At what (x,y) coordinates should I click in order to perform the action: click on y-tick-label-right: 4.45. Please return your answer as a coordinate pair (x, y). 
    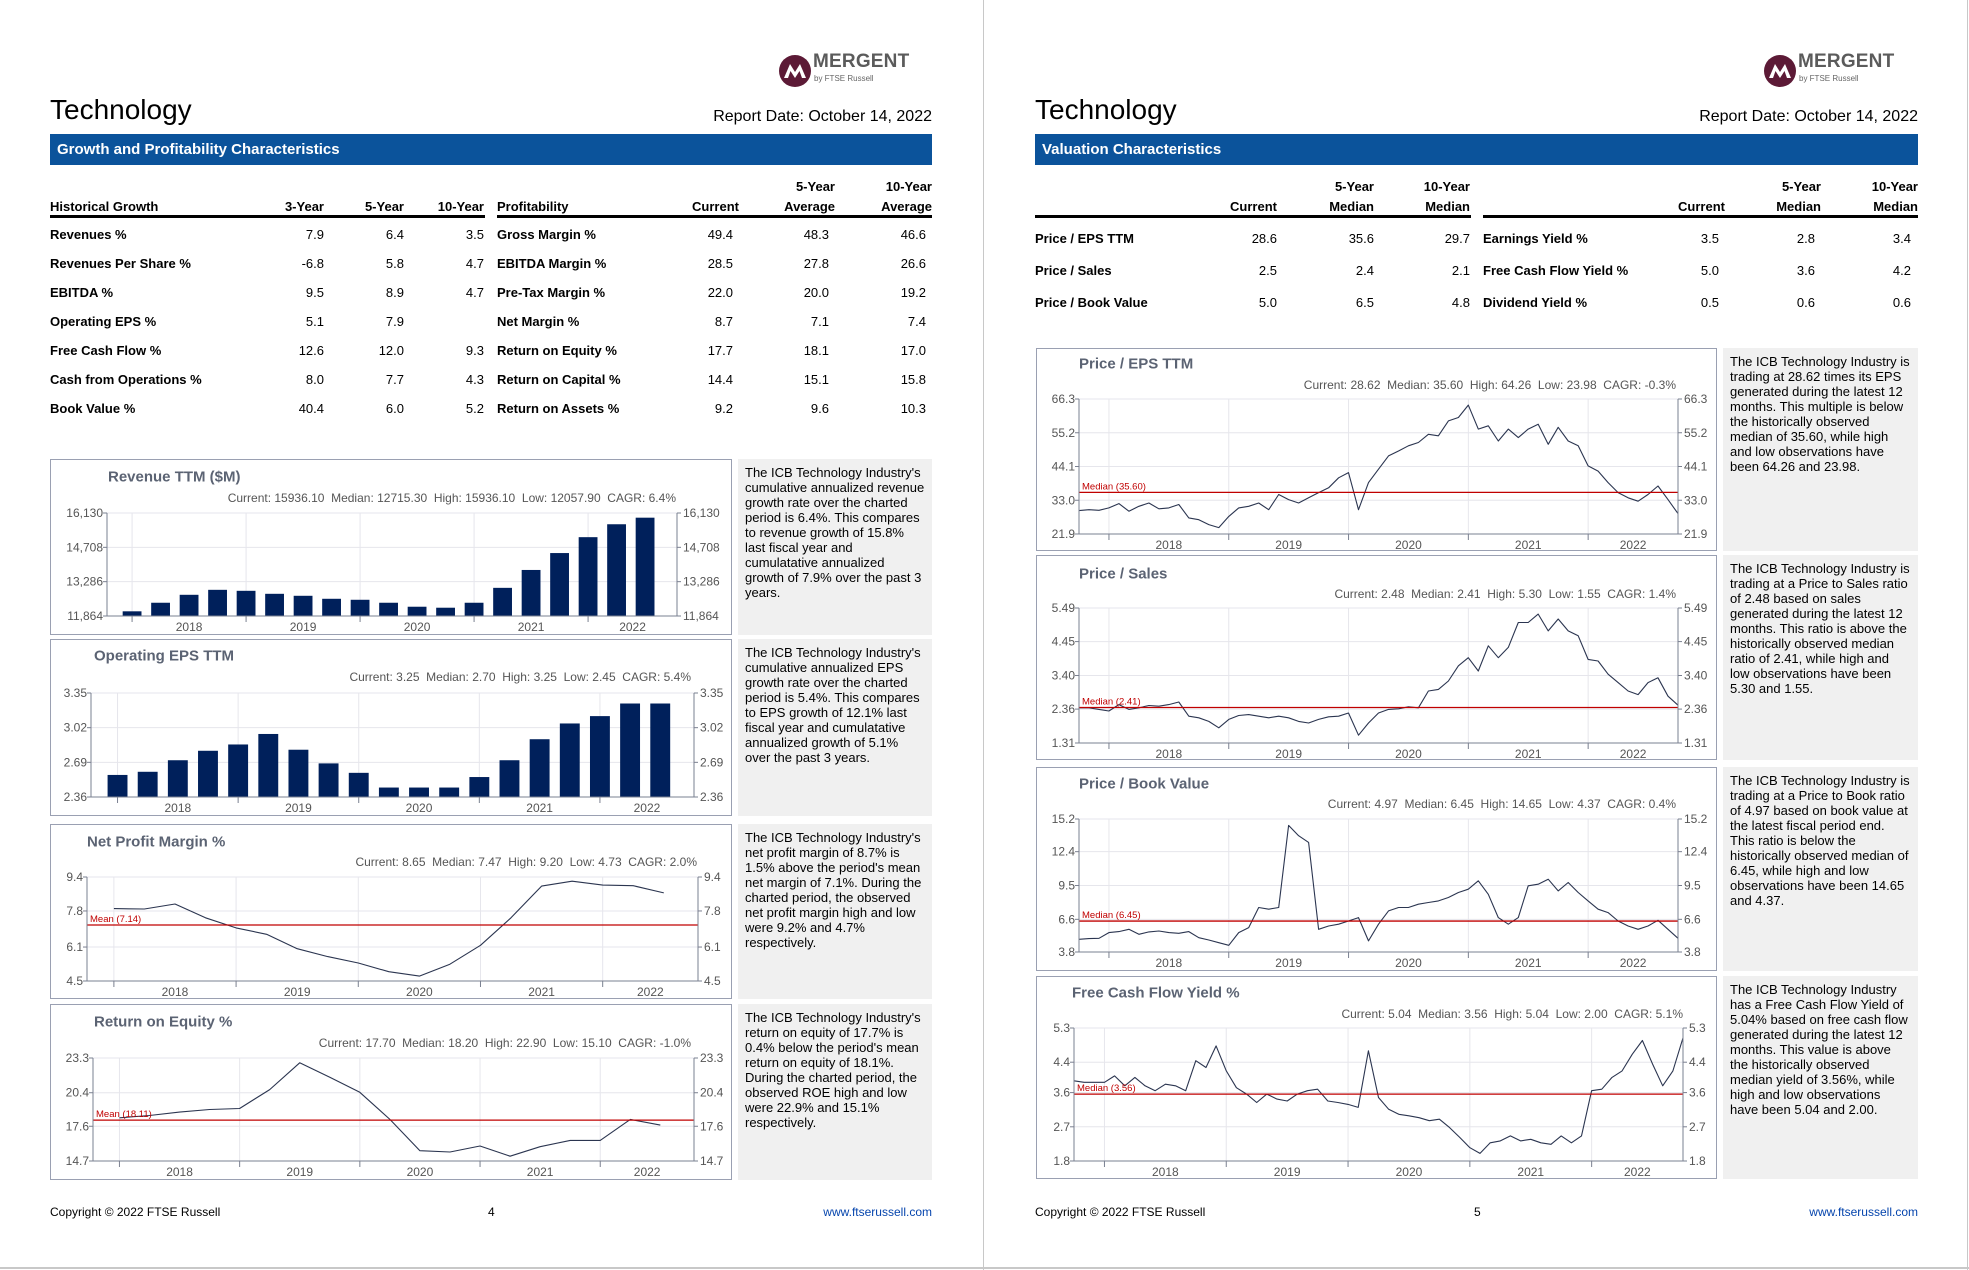
    Looking at the image, I should click on (1696, 642).